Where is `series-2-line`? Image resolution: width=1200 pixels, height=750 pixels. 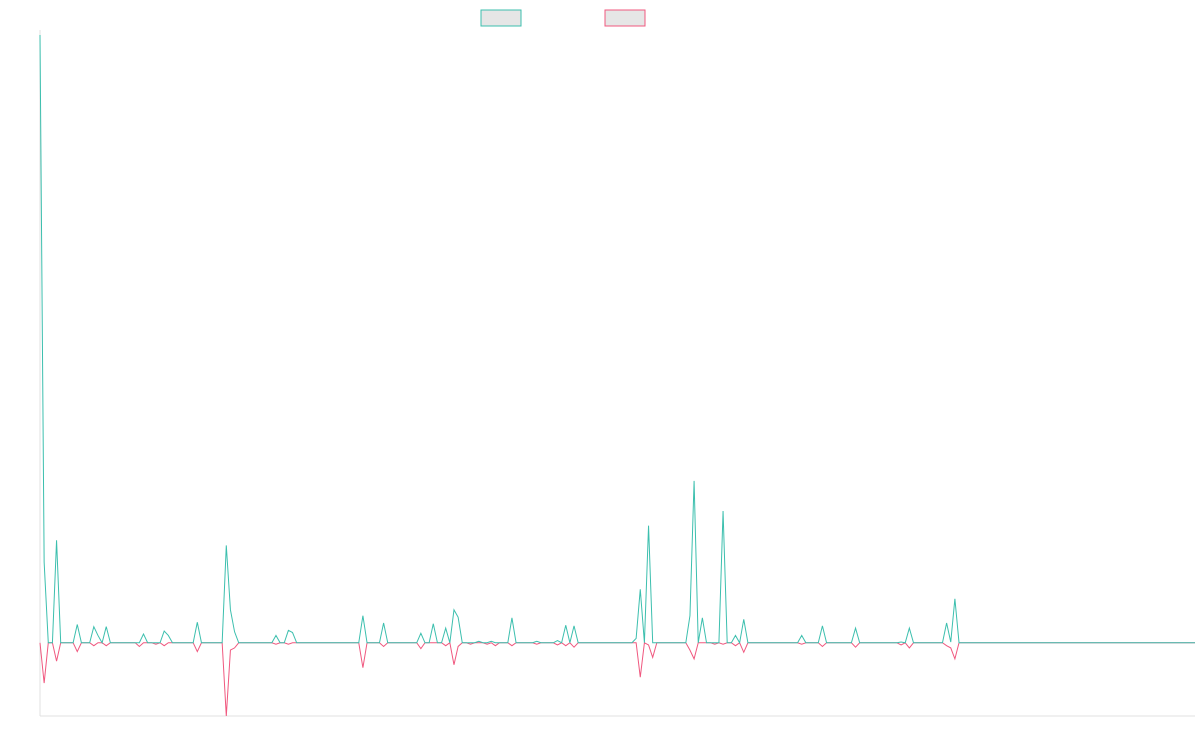
series-2-line is located at coordinates (617, 679).